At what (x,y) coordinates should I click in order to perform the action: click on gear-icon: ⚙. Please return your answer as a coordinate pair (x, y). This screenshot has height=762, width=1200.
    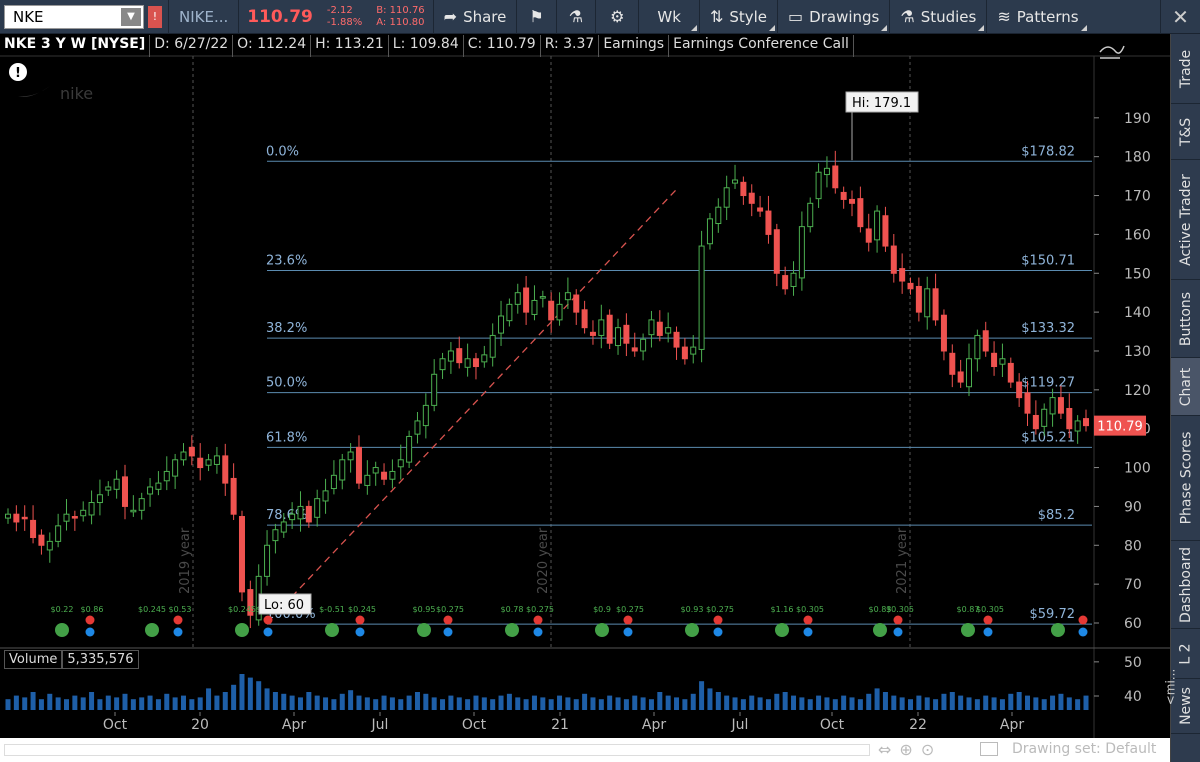
    Looking at the image, I should click on (617, 16).